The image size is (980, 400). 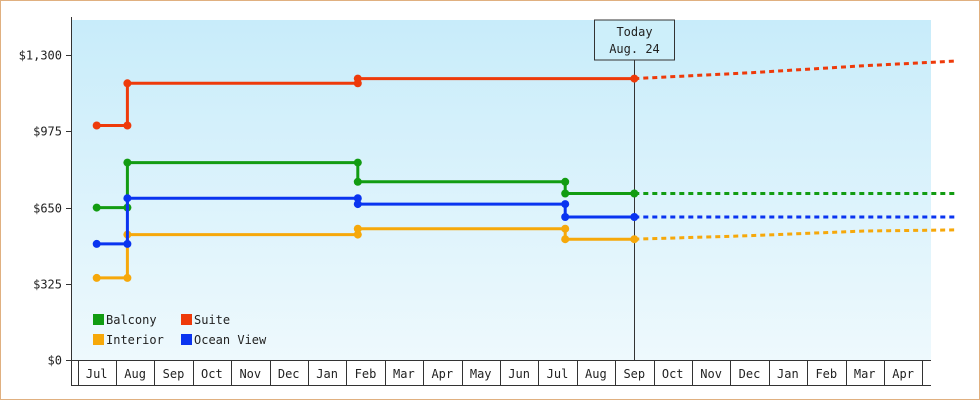 What do you see at coordinates (212, 320) in the screenshot?
I see `legend-label: Suite` at bounding box center [212, 320].